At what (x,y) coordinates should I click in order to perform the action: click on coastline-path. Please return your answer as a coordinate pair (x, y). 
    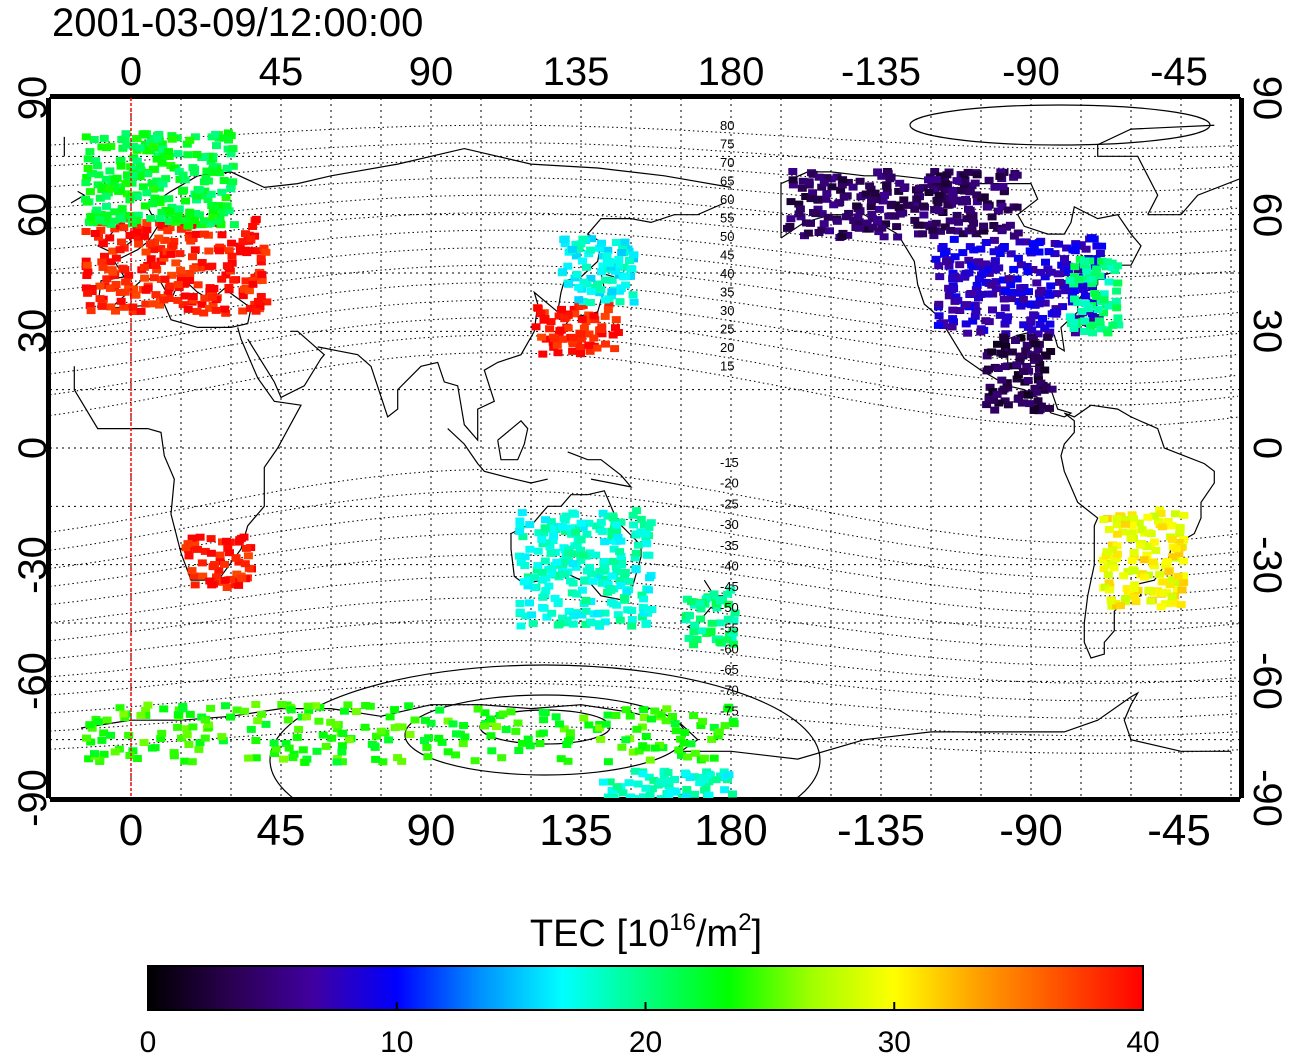
    Looking at the image, I should click on (961, 294).